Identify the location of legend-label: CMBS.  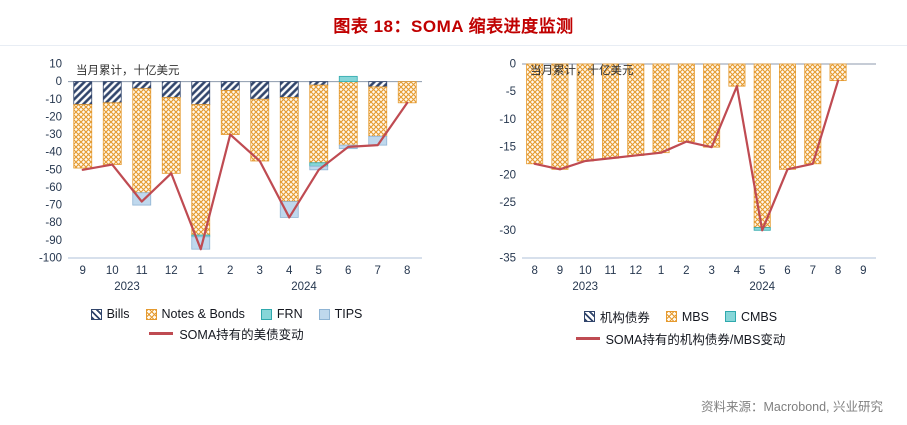
(759, 316).